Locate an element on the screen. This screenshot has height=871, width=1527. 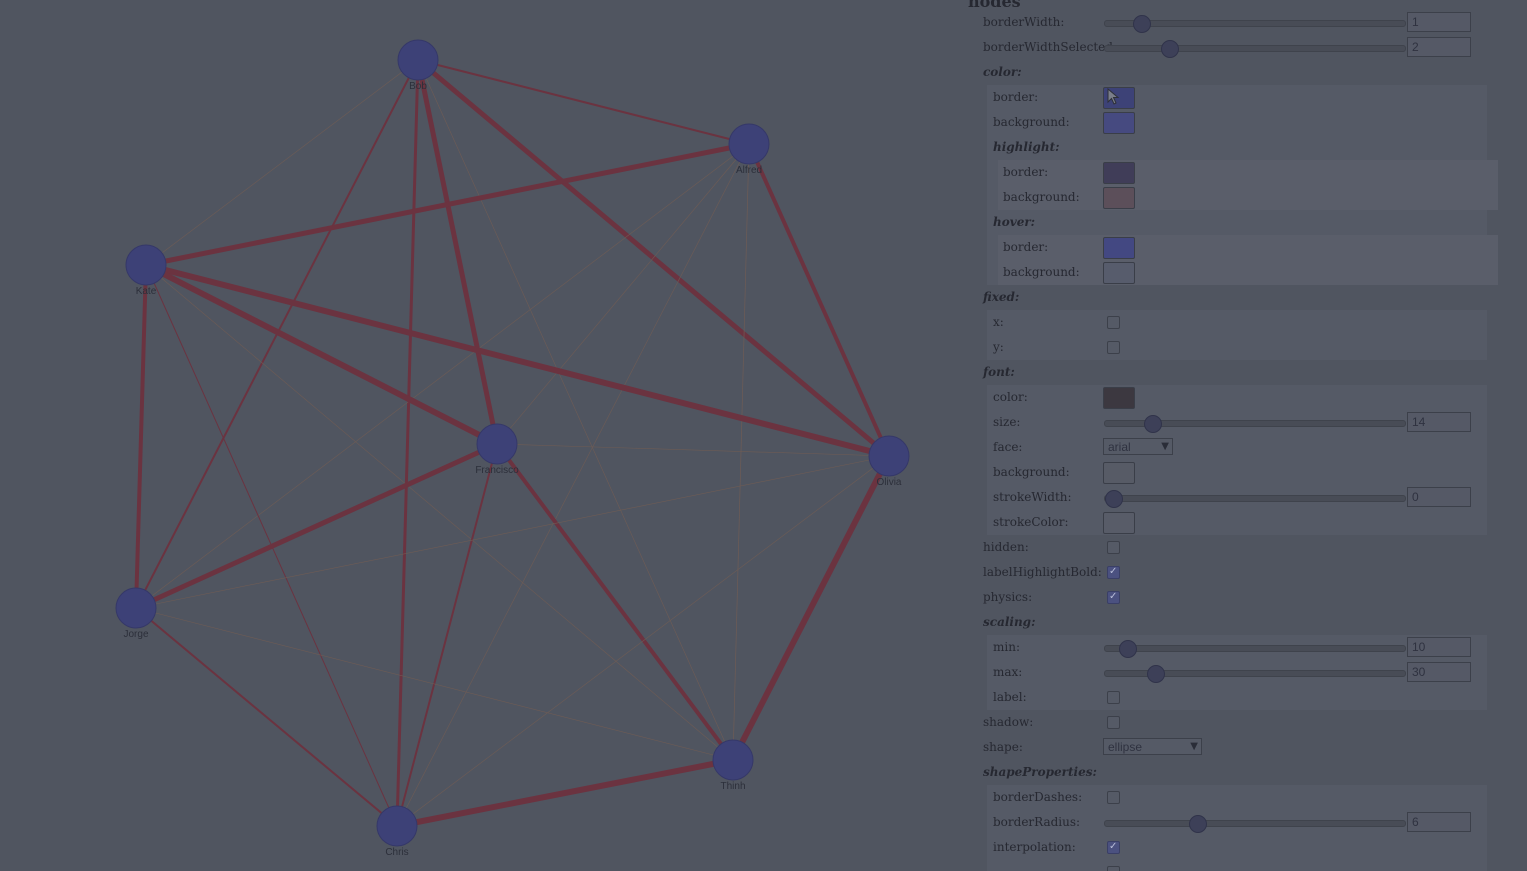
font-size-input: 14 is located at coordinates (1439, 422).